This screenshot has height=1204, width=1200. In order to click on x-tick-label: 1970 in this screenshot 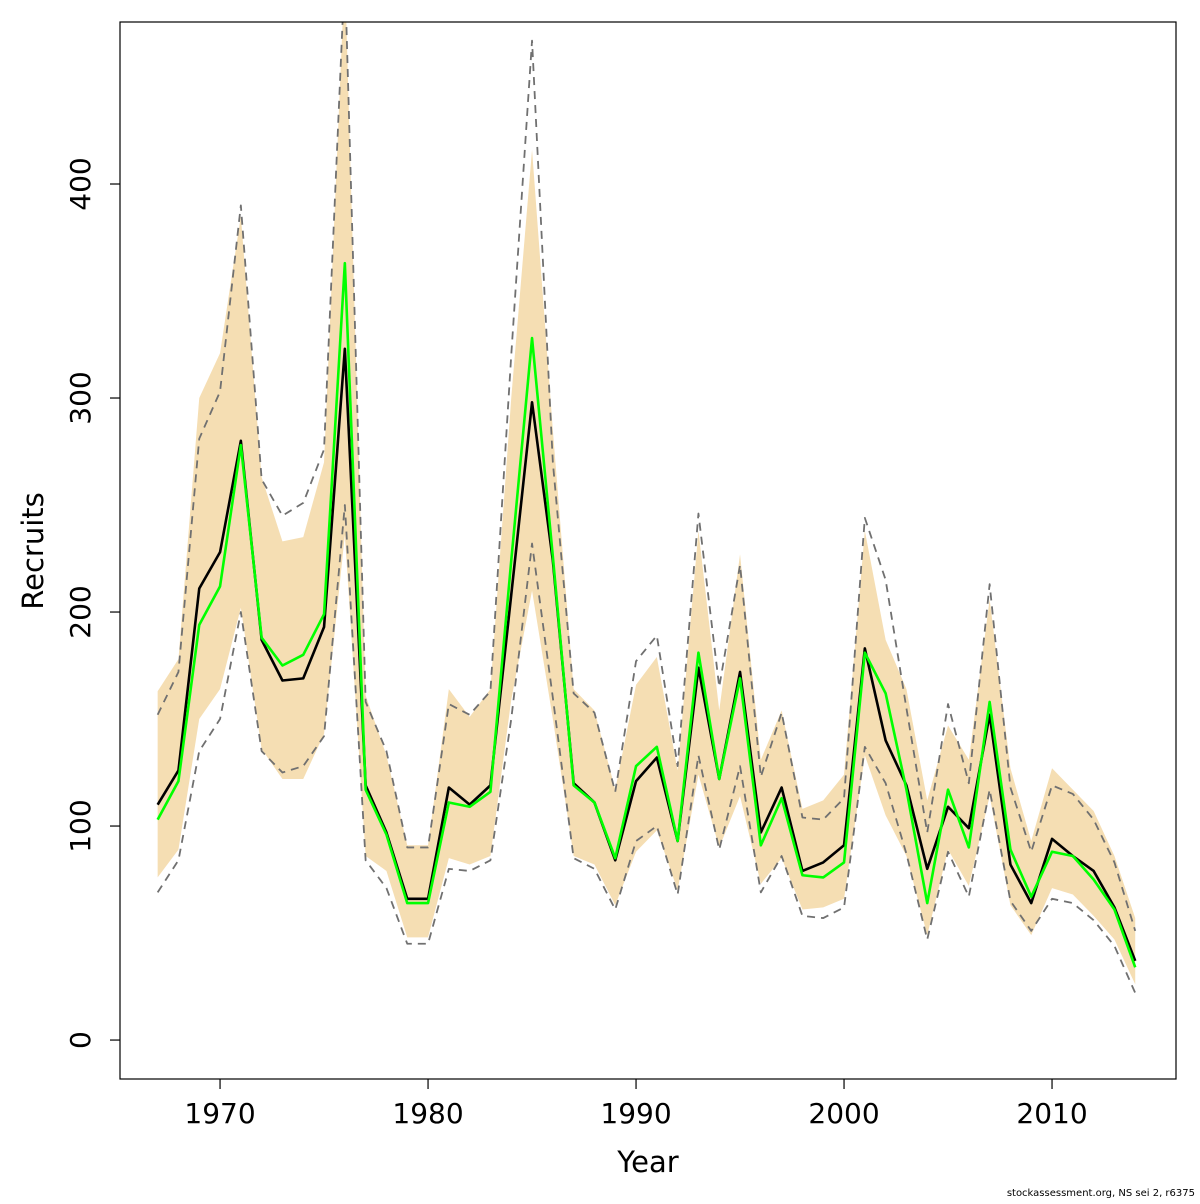, I will do `click(219, 1113)`.